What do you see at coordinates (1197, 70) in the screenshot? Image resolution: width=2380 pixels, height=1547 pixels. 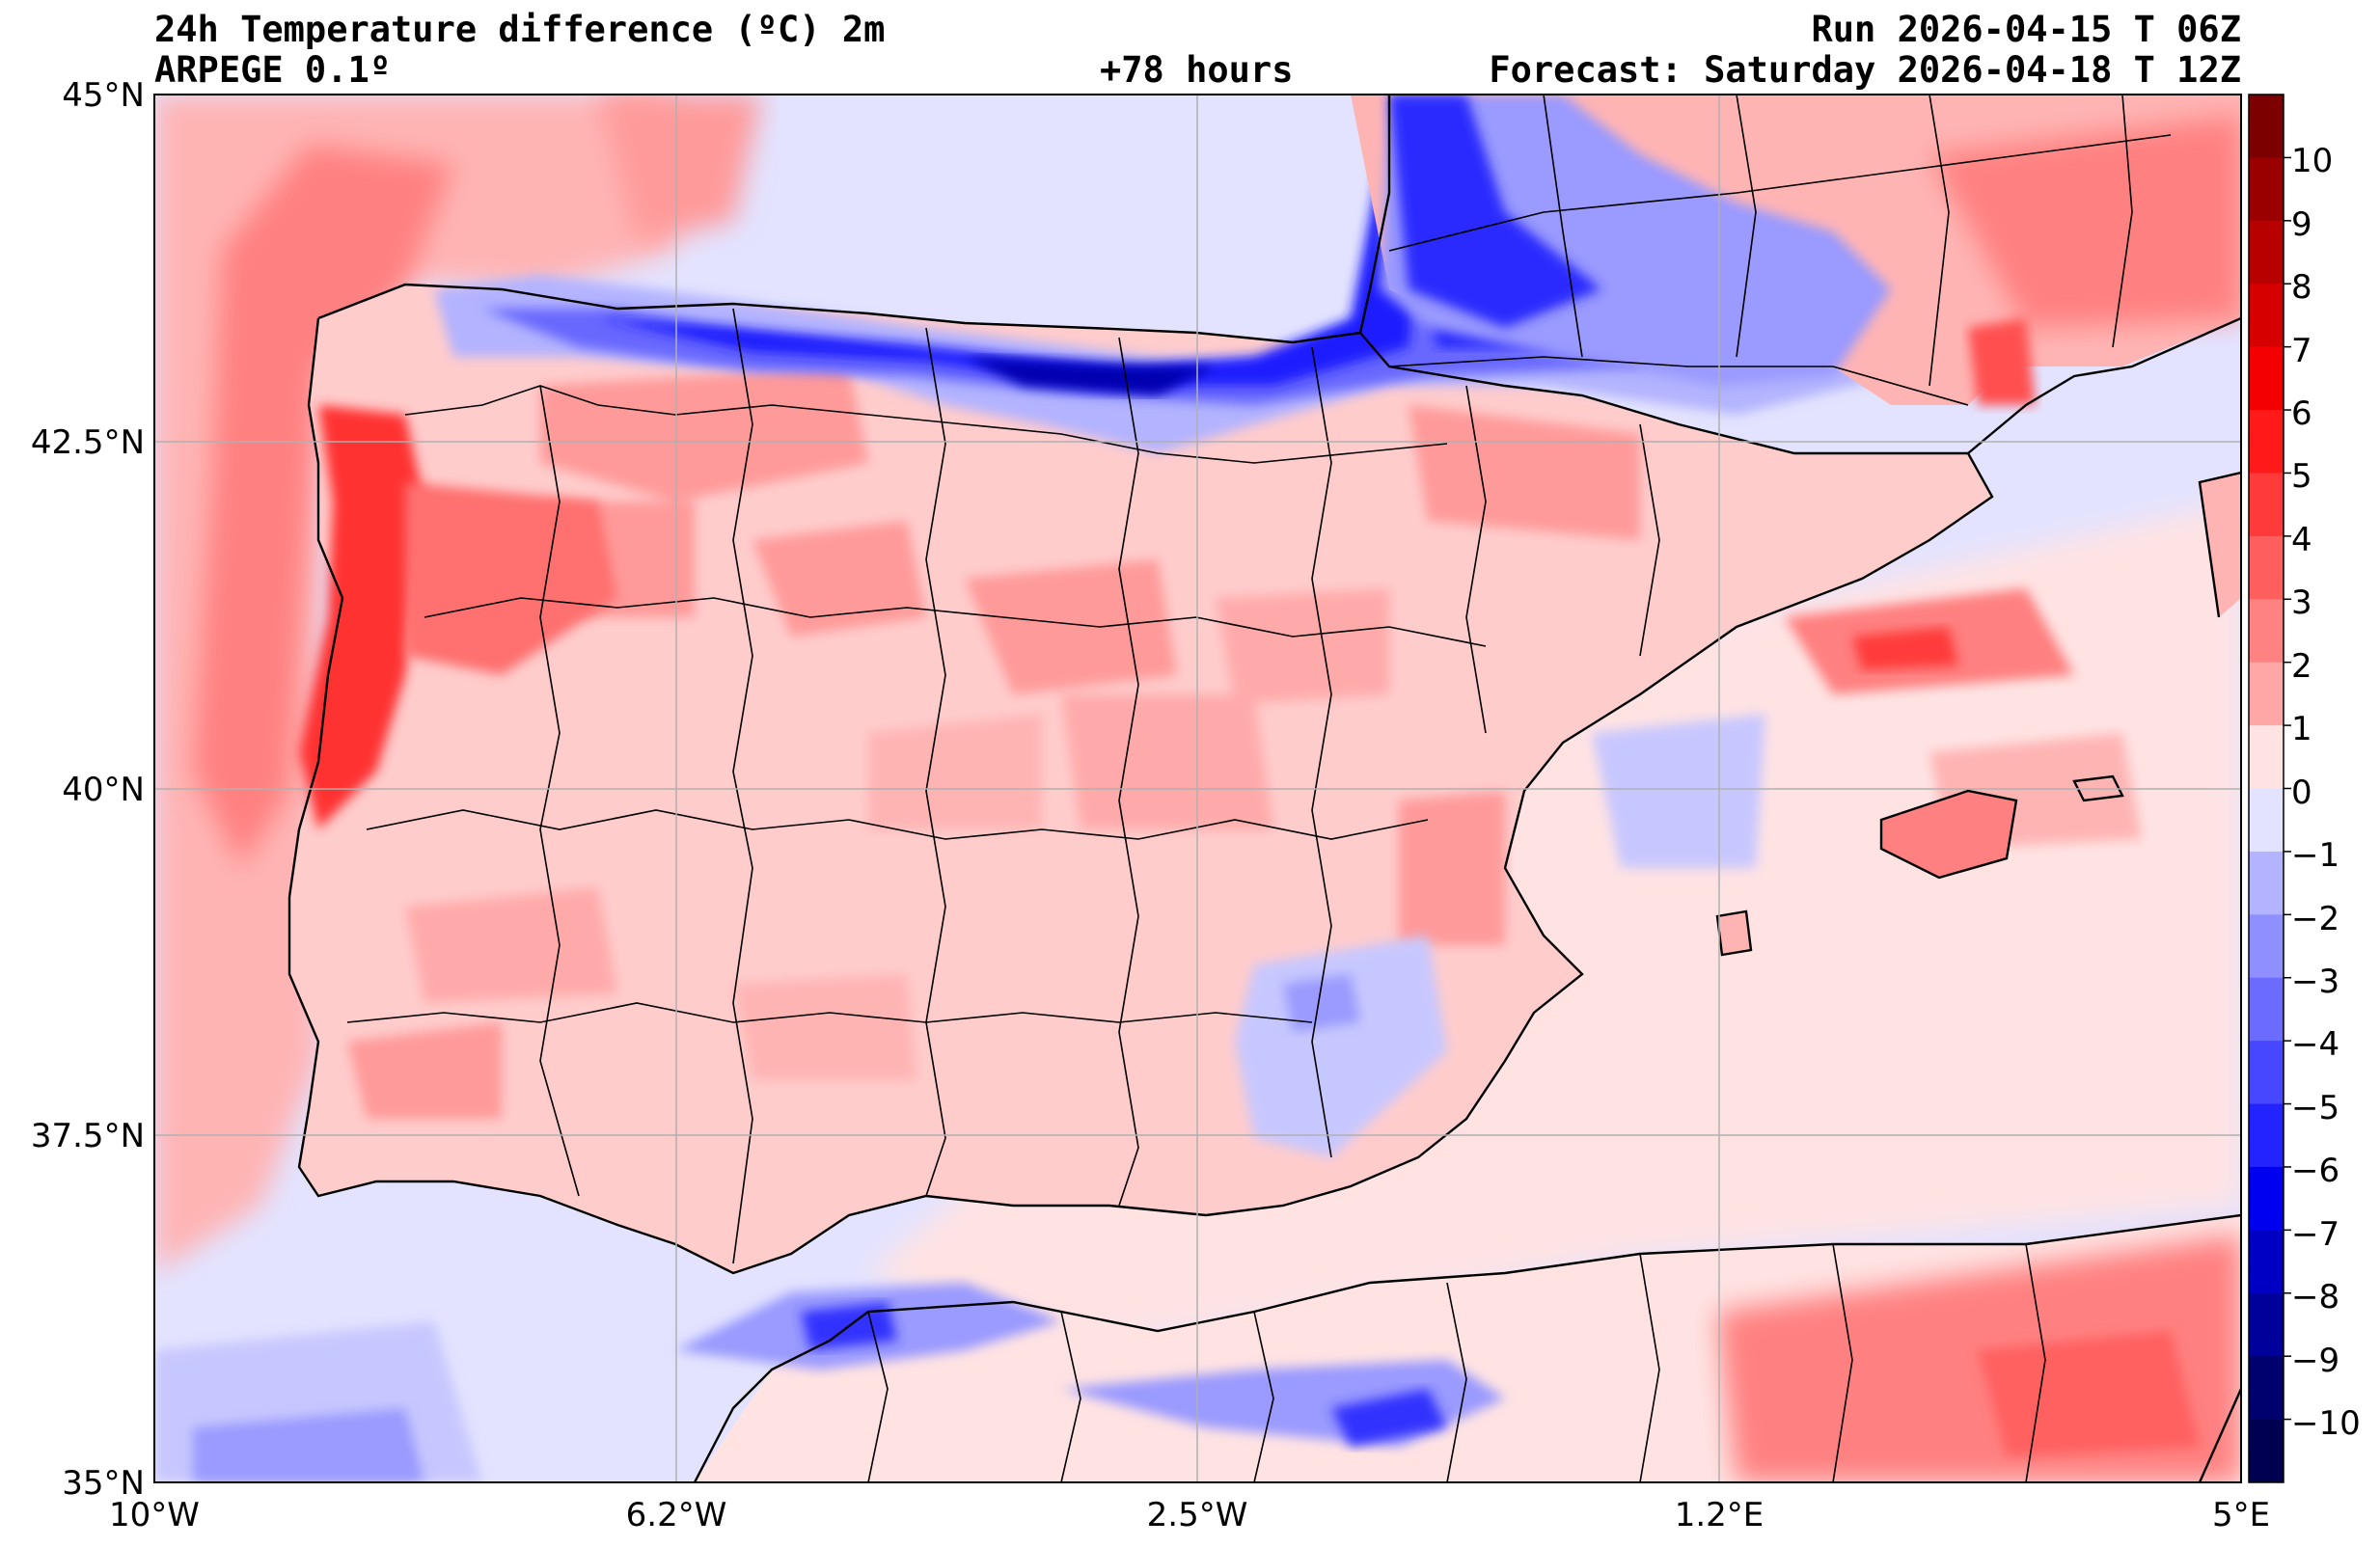 I see `lead-time-label: +78 hours` at bounding box center [1197, 70].